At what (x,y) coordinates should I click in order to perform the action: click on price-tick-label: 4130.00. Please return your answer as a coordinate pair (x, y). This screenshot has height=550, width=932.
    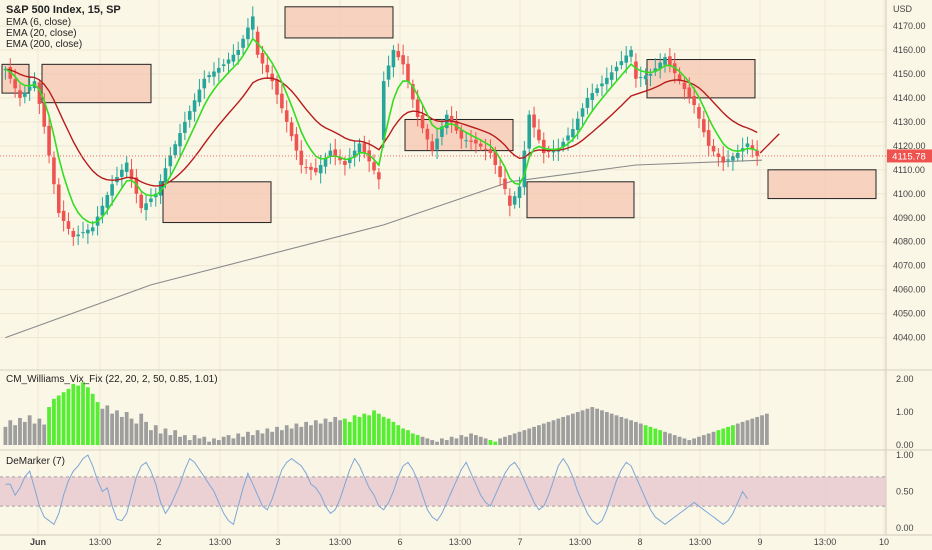
    Looking at the image, I should click on (909, 122).